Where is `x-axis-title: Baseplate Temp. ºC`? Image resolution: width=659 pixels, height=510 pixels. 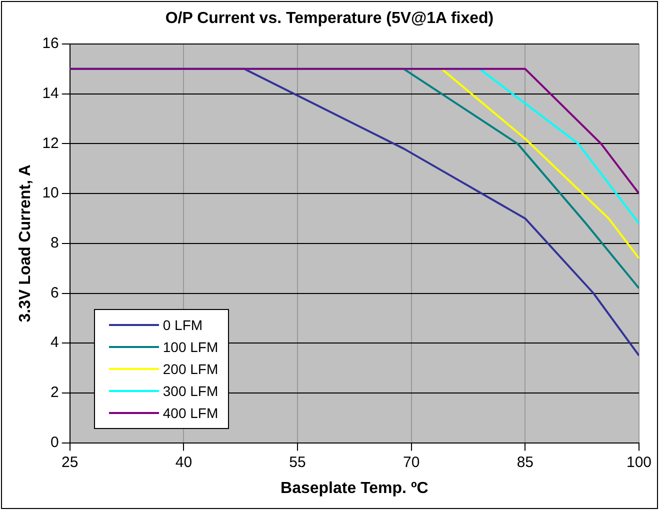
x-axis-title: Baseplate Temp. ºC is located at coordinates (354, 488).